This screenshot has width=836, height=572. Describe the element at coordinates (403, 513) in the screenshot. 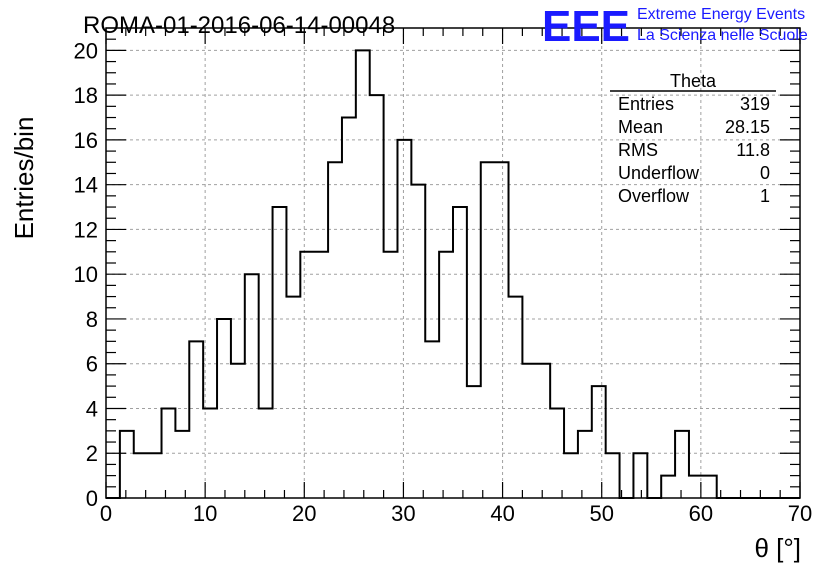

I see `x-tick-label: 30` at that location.